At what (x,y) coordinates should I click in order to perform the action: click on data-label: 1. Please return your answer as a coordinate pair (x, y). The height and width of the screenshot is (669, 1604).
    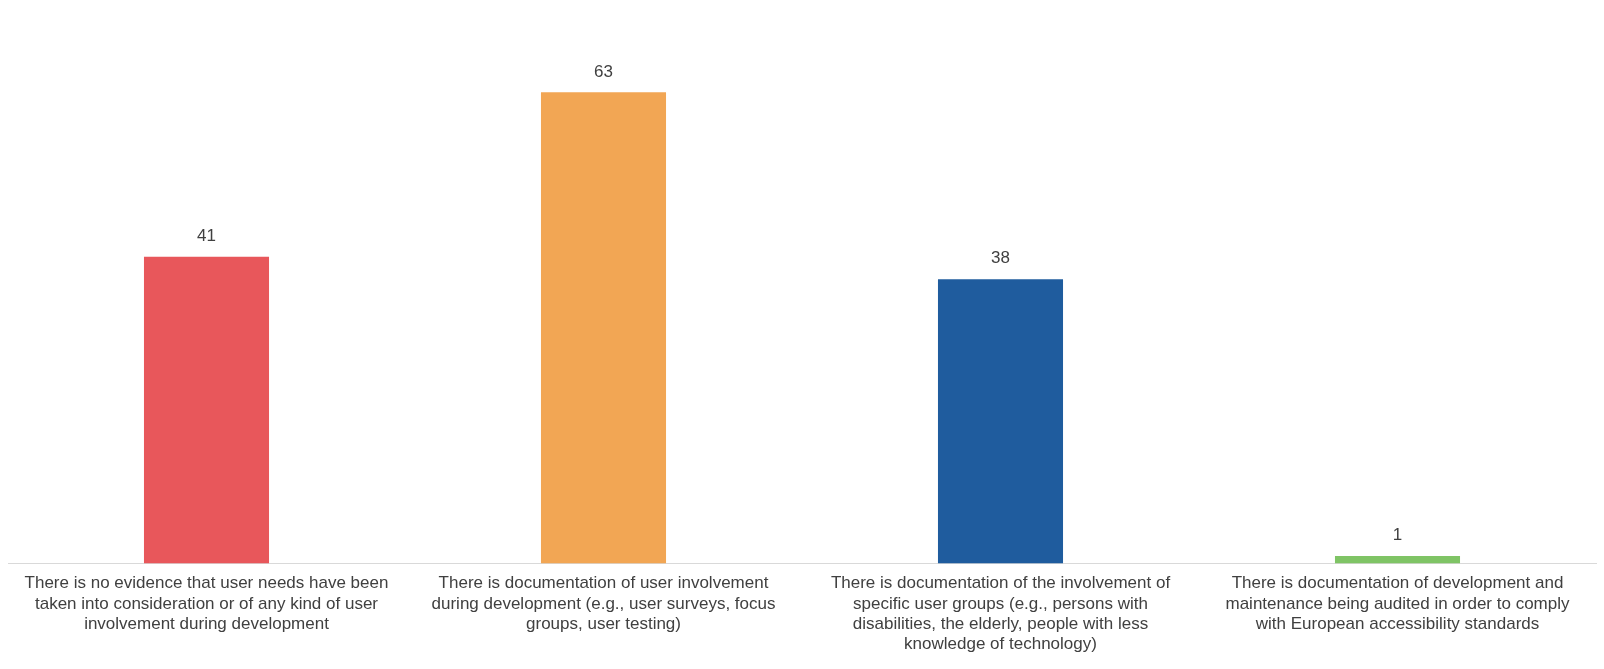
    Looking at the image, I should click on (1397, 535).